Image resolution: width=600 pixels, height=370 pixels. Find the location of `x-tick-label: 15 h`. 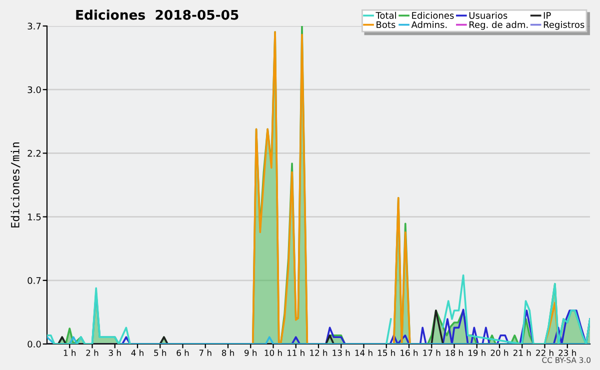

x-tick-label: 15 h is located at coordinates (386, 353).